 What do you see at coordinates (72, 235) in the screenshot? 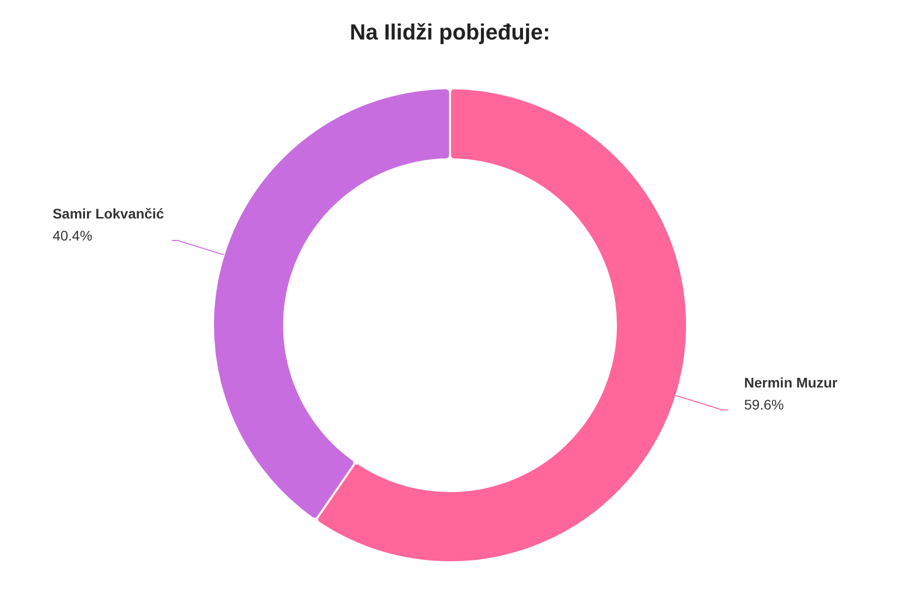
I see `data-label: 40.4%` at bounding box center [72, 235].